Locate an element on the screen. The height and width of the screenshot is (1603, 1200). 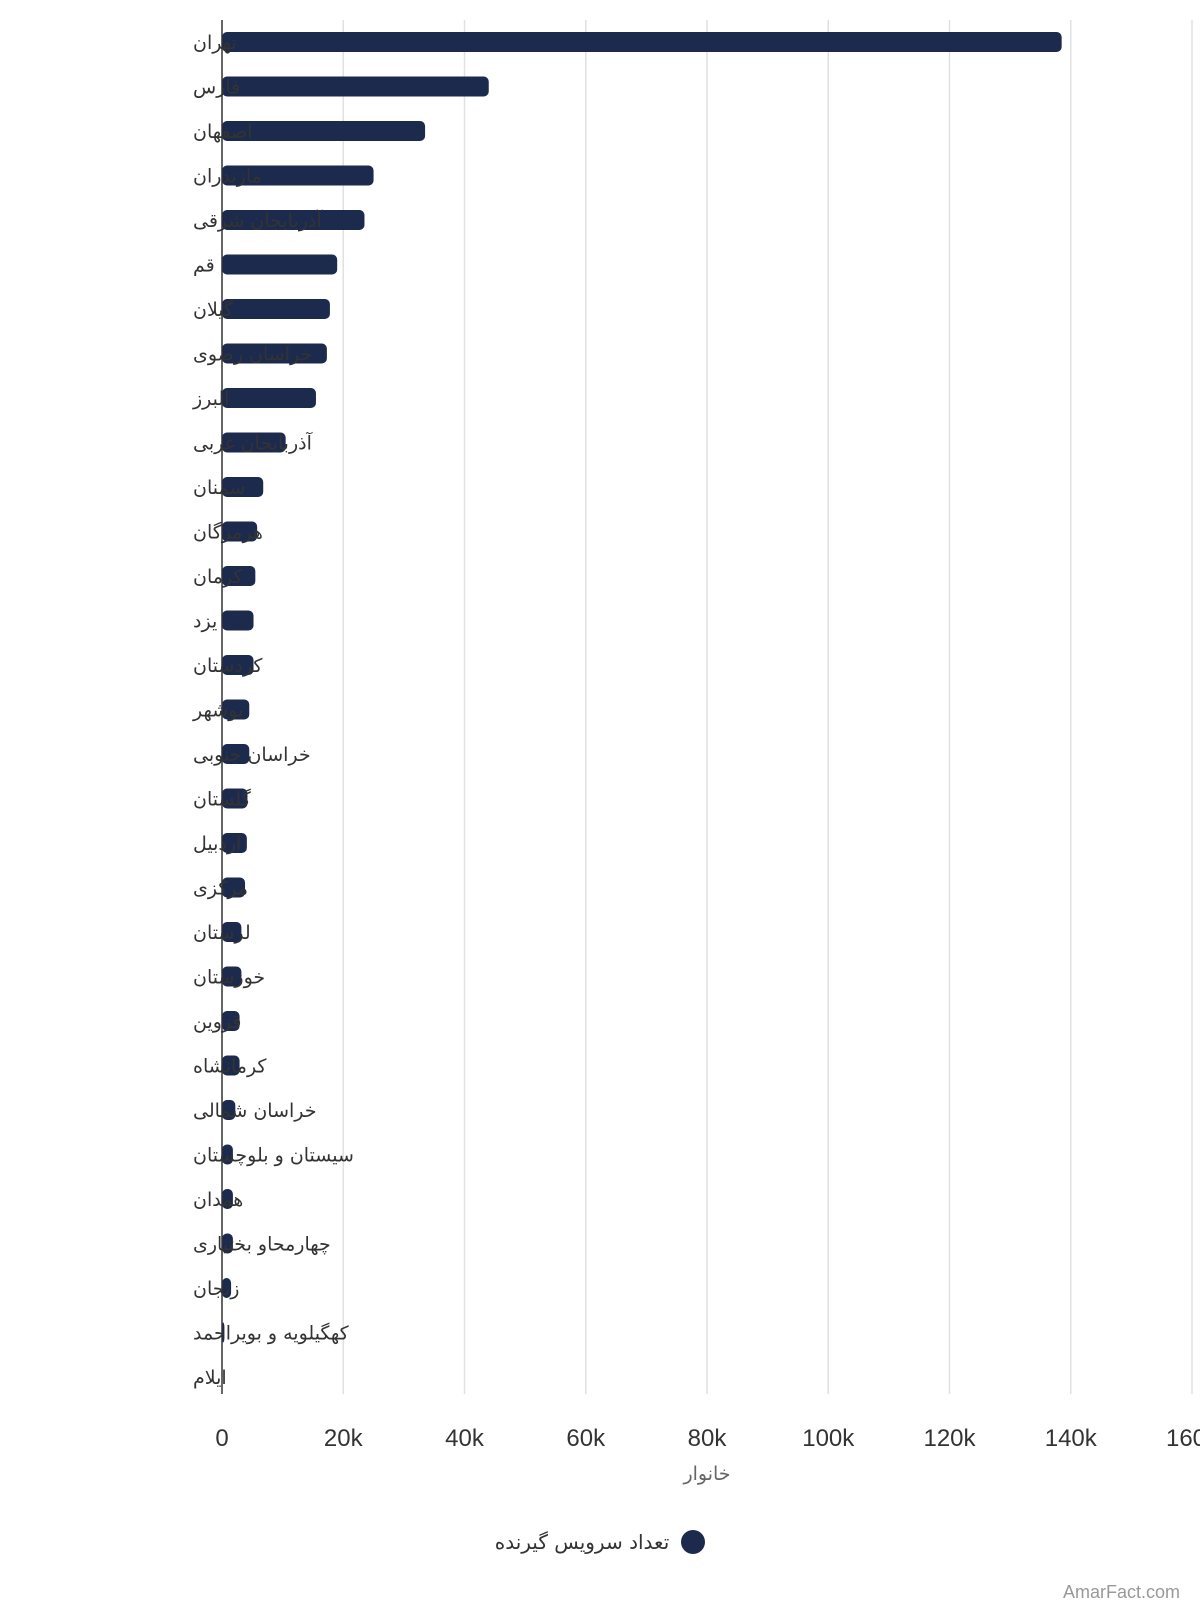
category-label: اصفهان is located at coordinates (223, 132).